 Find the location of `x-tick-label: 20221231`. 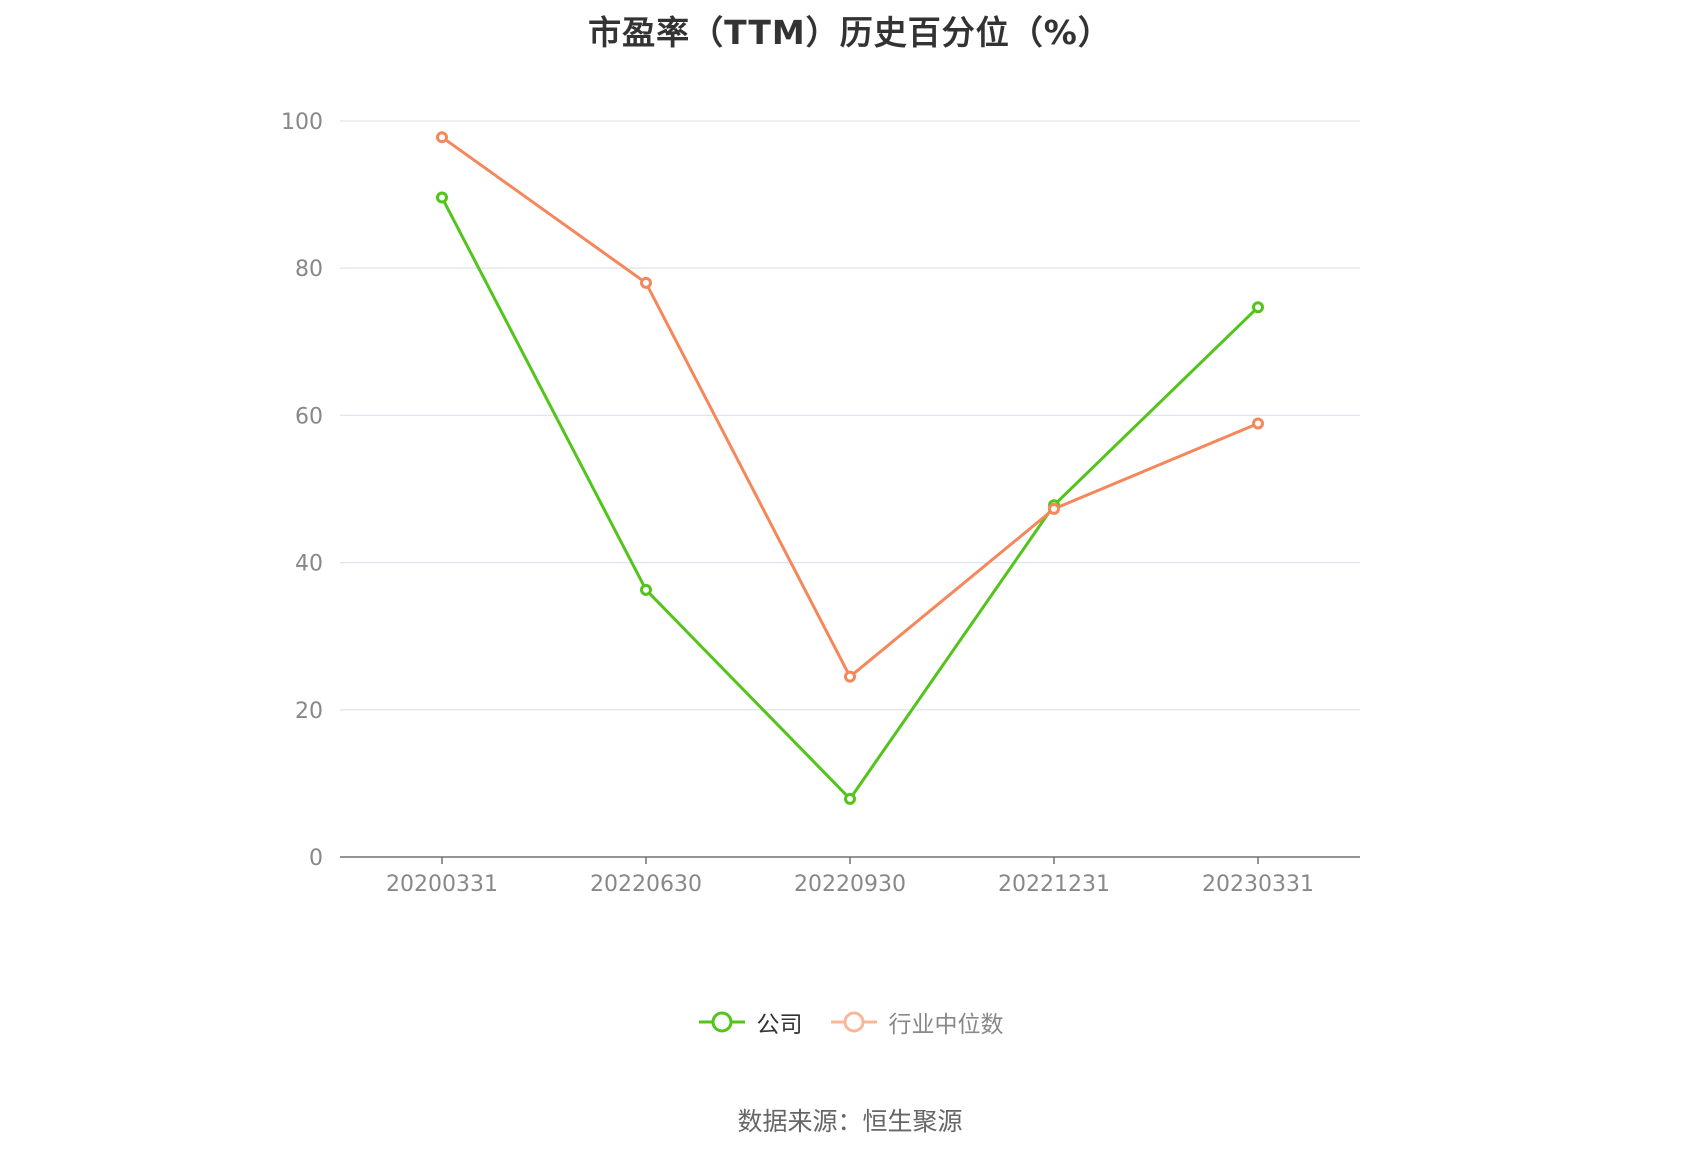

x-tick-label: 20221231 is located at coordinates (1054, 884).